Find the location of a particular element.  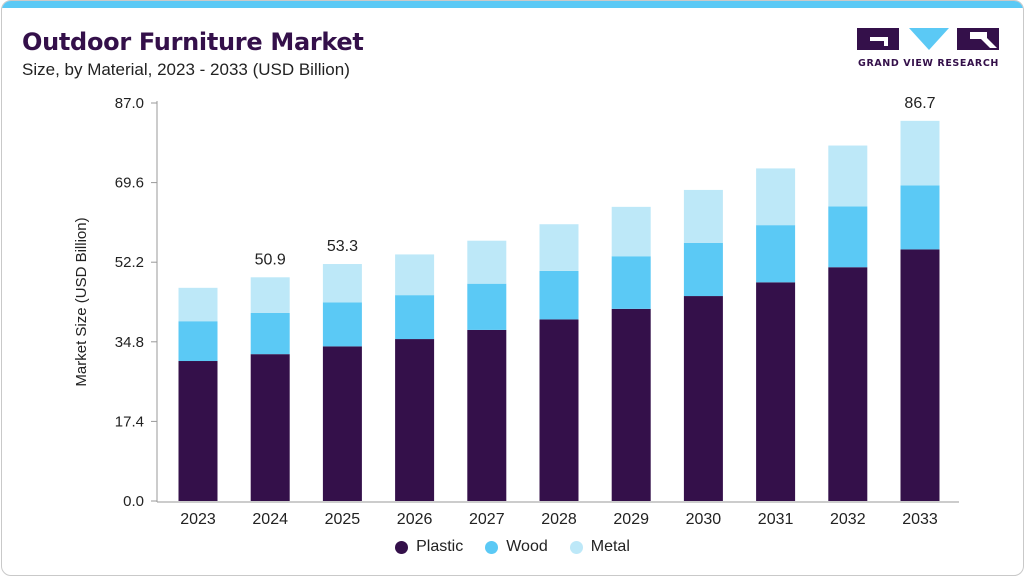

grand-view-research-logo: GRAND VIEW RESEARCH is located at coordinates (928, 50).